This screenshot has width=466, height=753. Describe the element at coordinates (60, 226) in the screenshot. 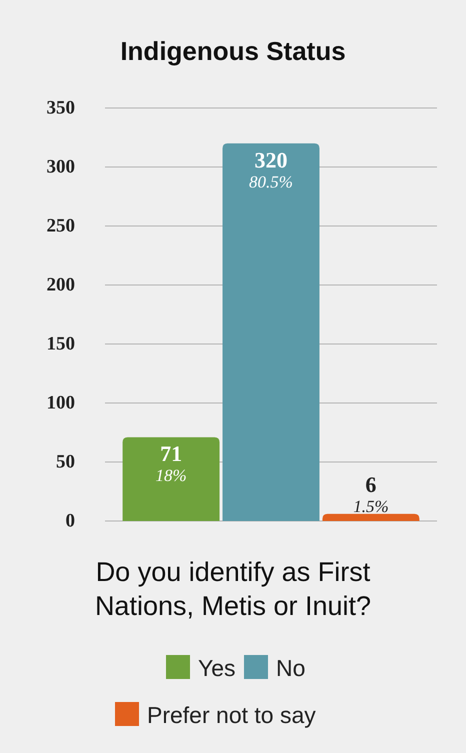

I see `y-tick-label: 250` at that location.